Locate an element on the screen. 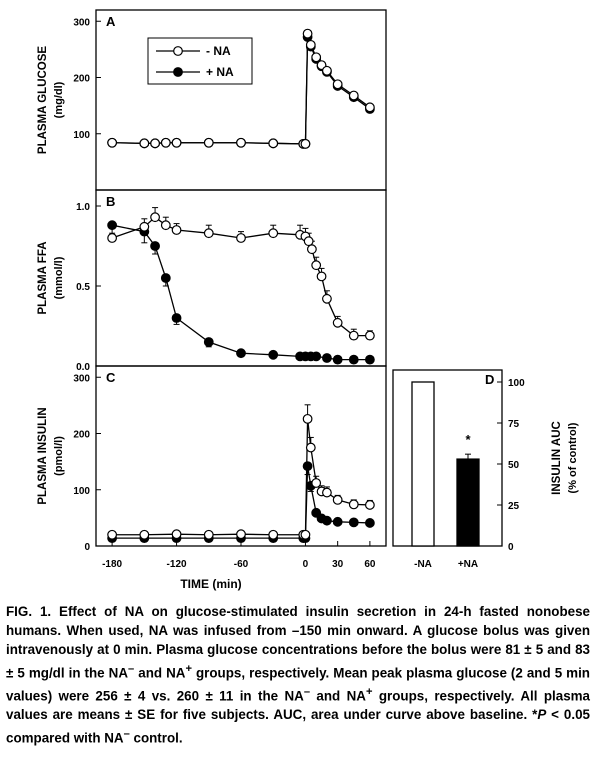  caption-sup-2: + is located at coordinates (188, 668).